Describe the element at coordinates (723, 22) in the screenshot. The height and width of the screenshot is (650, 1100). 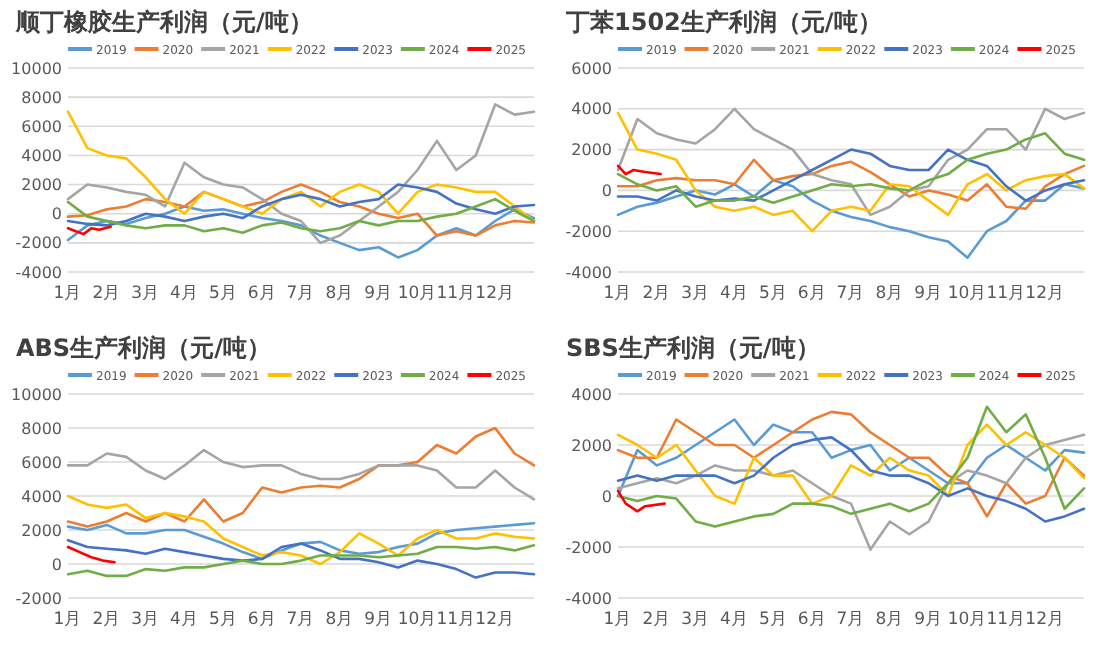
I see `chart-title: 丁苯1502生产利润（元/吨）` at that location.